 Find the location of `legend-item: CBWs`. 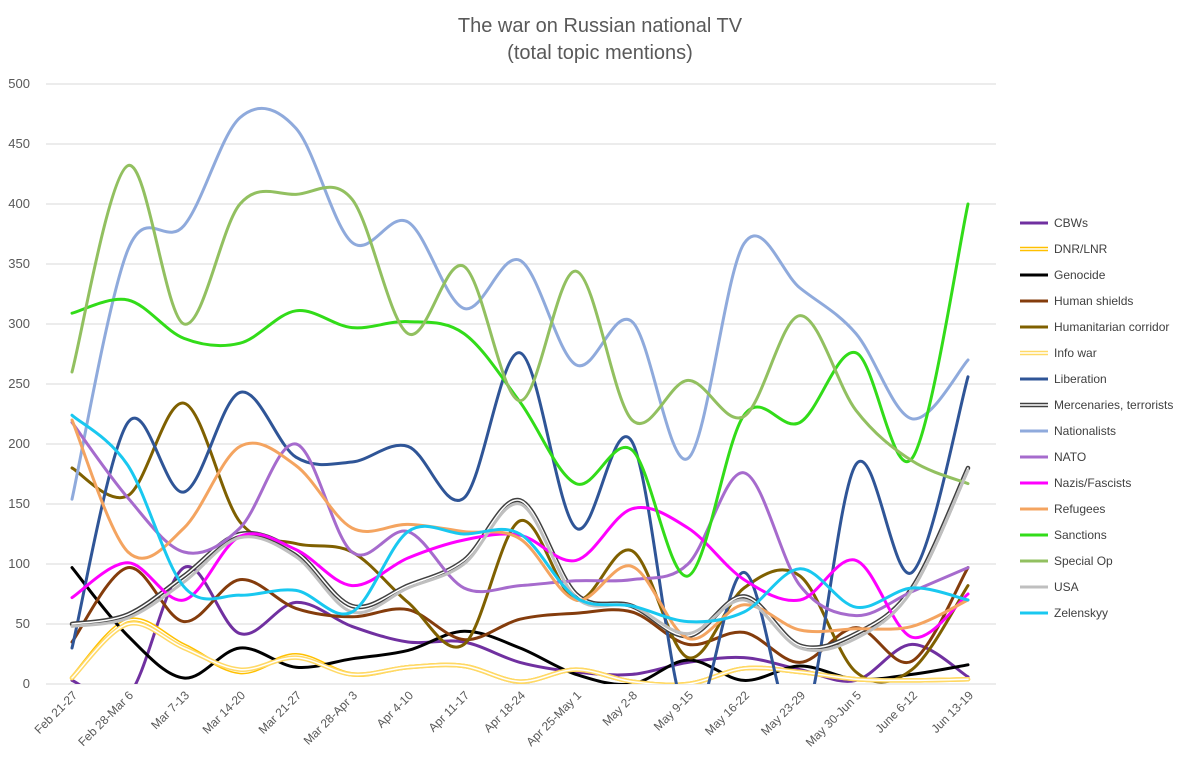

legend-item: CBWs is located at coordinates (1054, 223).